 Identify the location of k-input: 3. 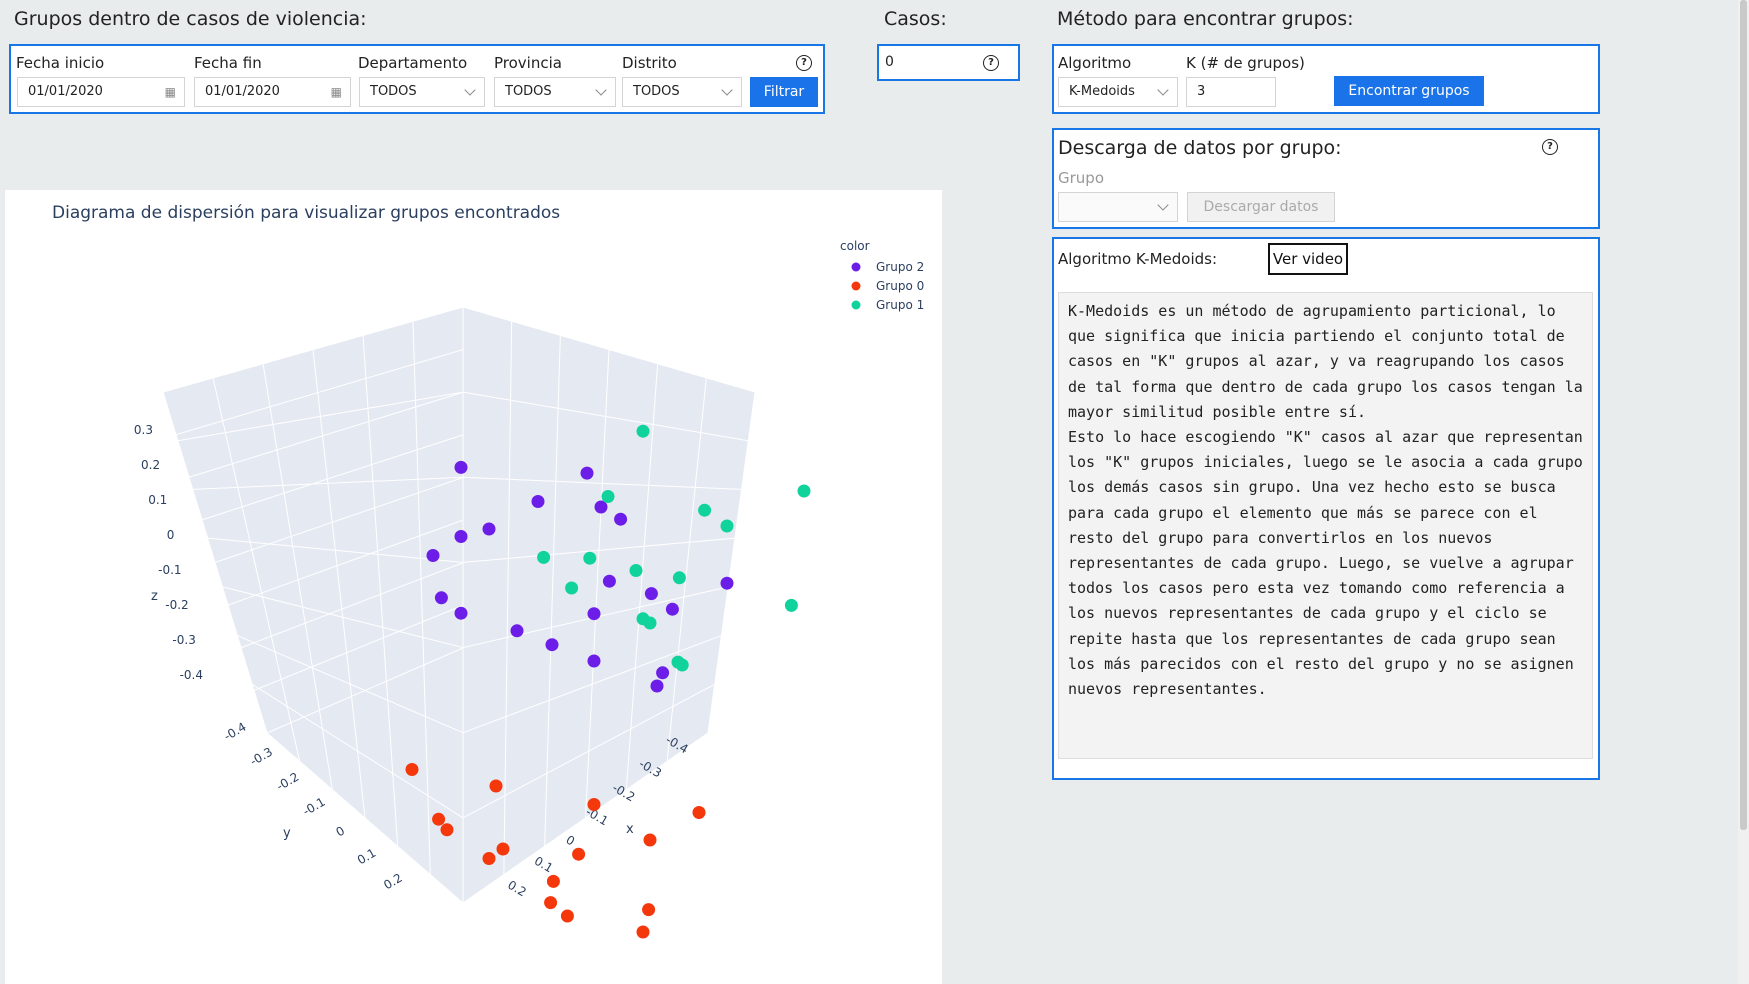
(1231, 92).